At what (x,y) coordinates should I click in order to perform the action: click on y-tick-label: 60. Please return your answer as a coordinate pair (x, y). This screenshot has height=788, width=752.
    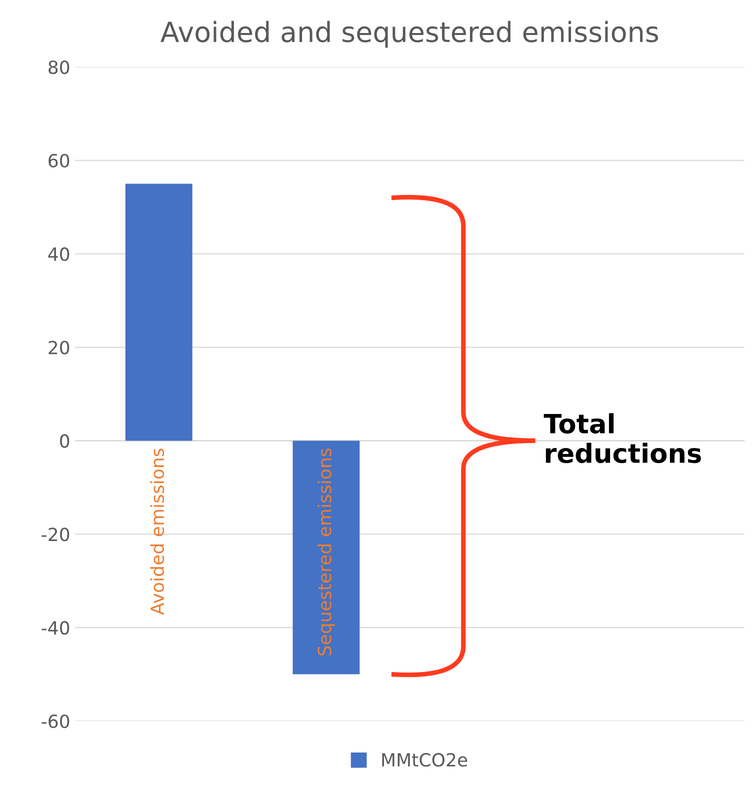
    Looking at the image, I should click on (59, 161).